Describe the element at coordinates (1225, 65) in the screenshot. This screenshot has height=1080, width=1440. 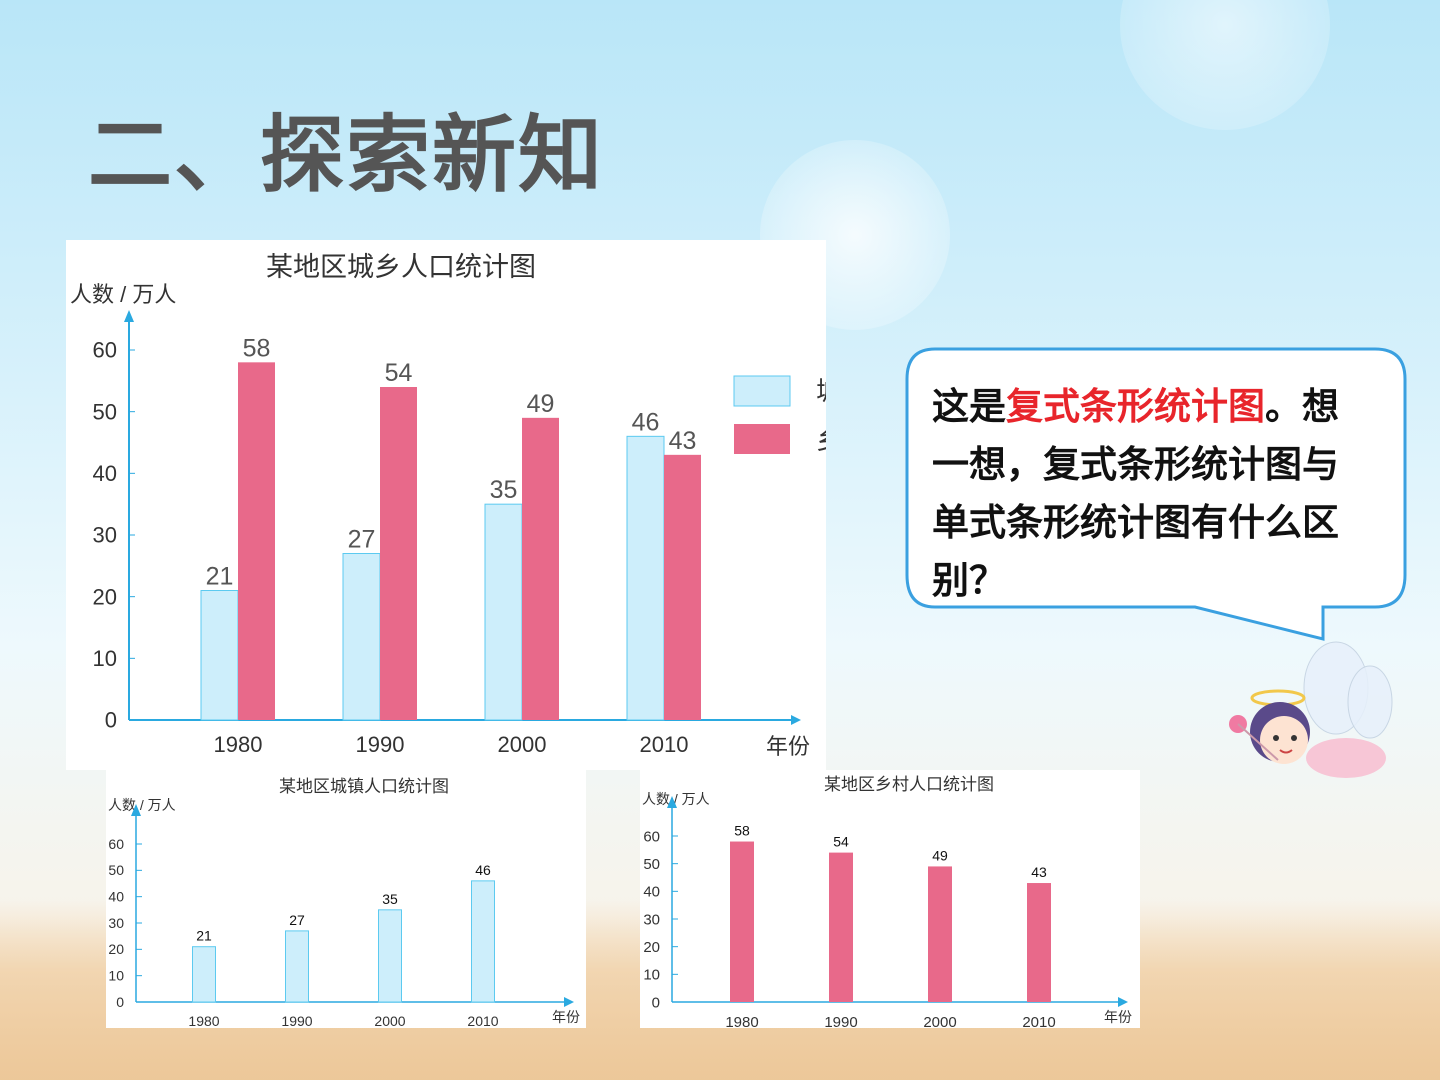
I see `background-glow` at that location.